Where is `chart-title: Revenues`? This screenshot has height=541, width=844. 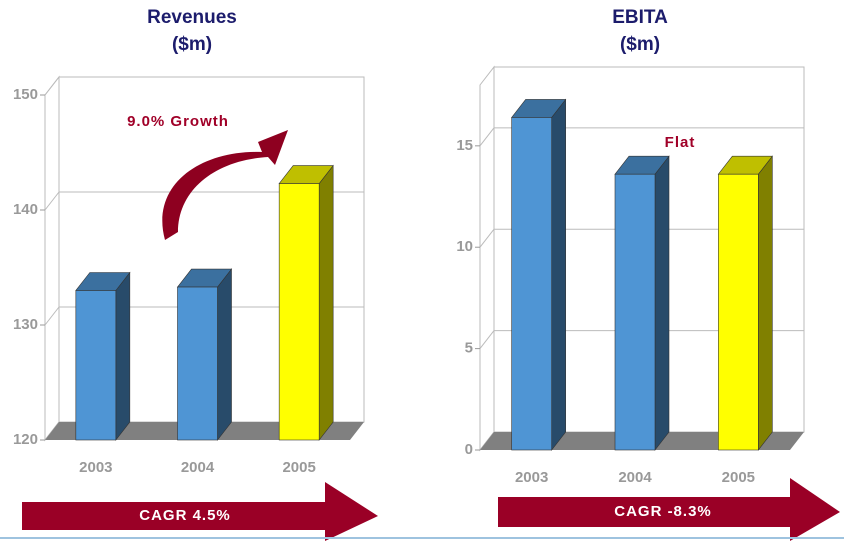 chart-title: Revenues is located at coordinates (192, 17).